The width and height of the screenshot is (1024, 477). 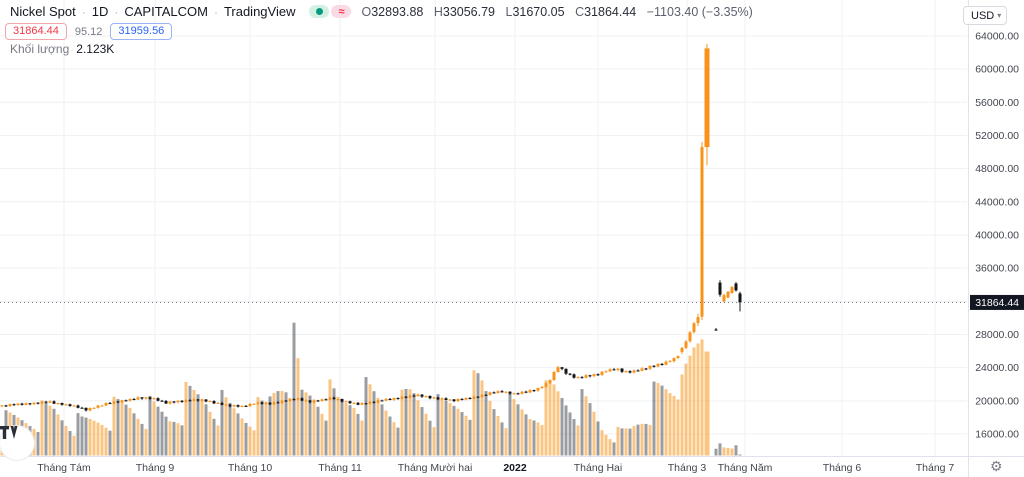 What do you see at coordinates (842, 468) in the screenshot?
I see `time-axis-label: Tháng 6` at bounding box center [842, 468].